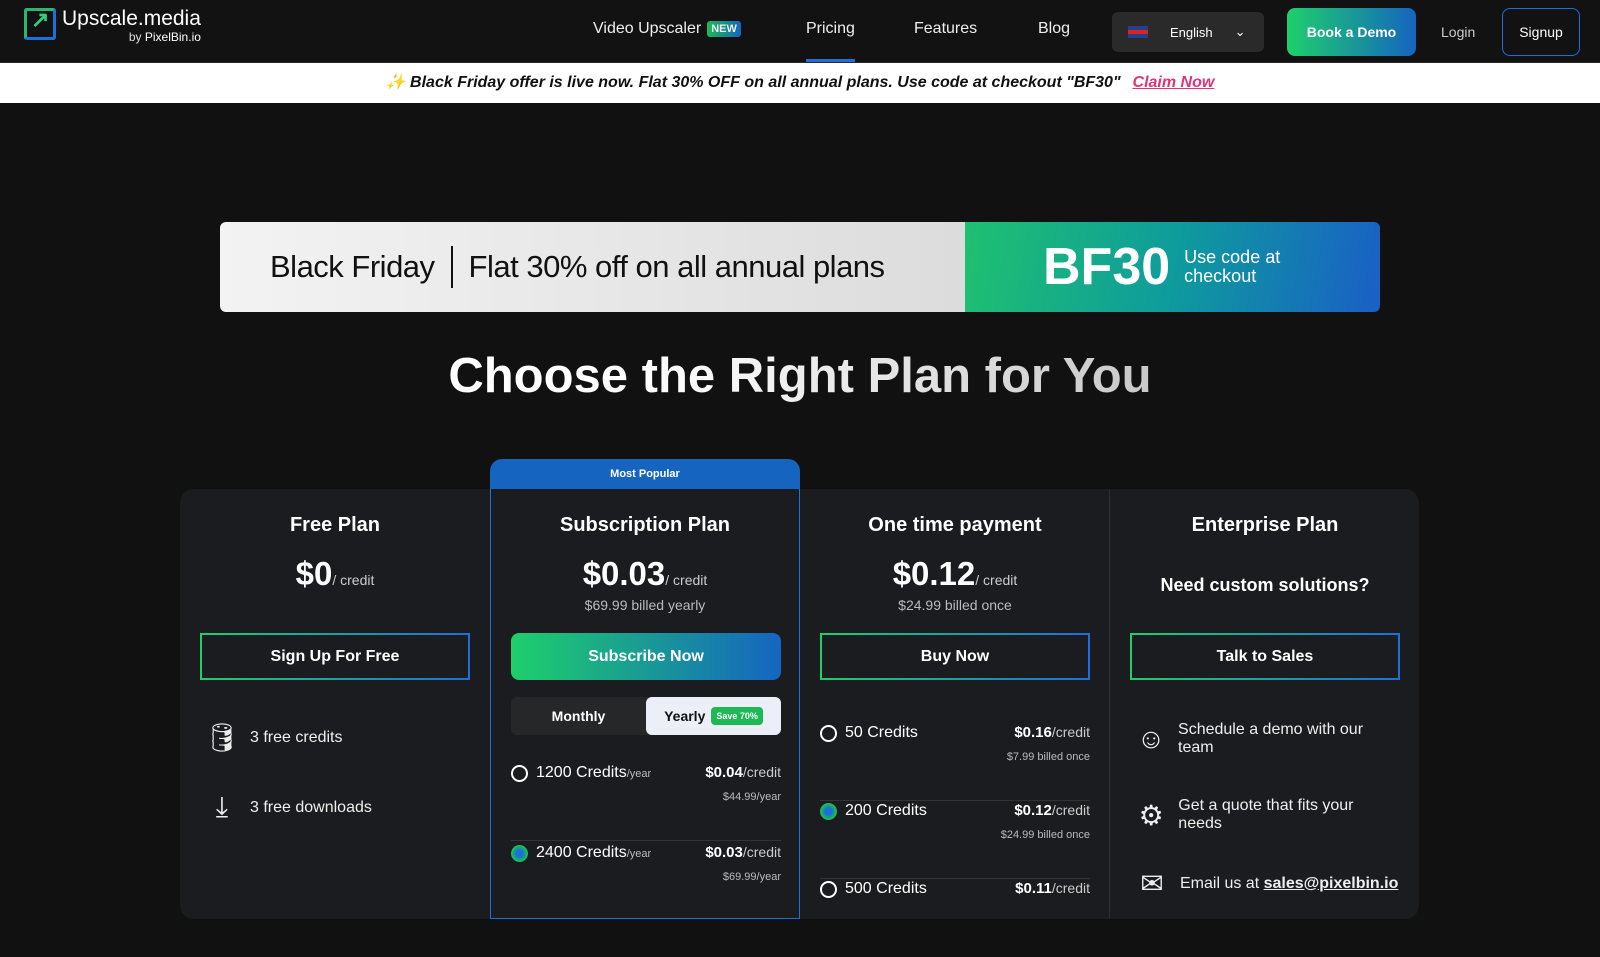 The width and height of the screenshot is (1600, 957). Describe the element at coordinates (1265, 656) in the screenshot. I see `talk-to-sales-button: Talk to Sales` at that location.